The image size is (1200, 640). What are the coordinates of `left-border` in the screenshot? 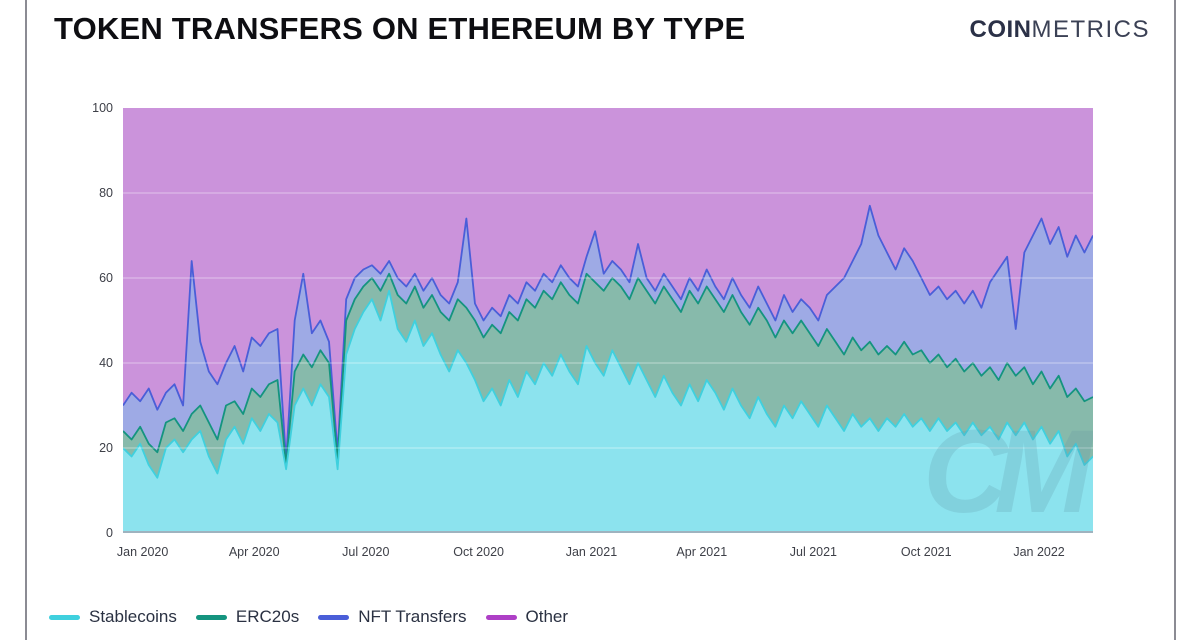 It's located at (26, 320).